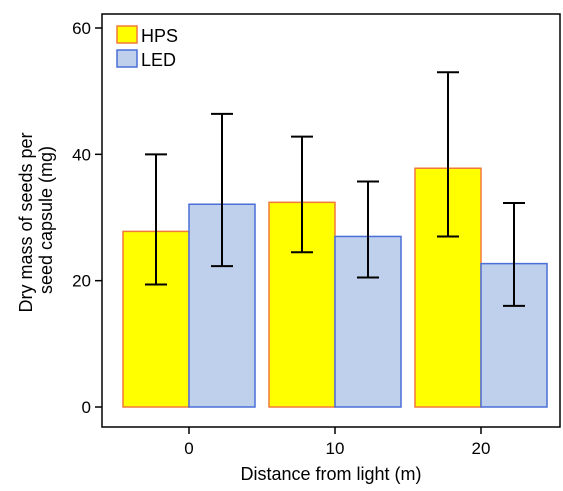  Describe the element at coordinates (147, 47) in the screenshot. I see `legend: HPS LED` at that location.